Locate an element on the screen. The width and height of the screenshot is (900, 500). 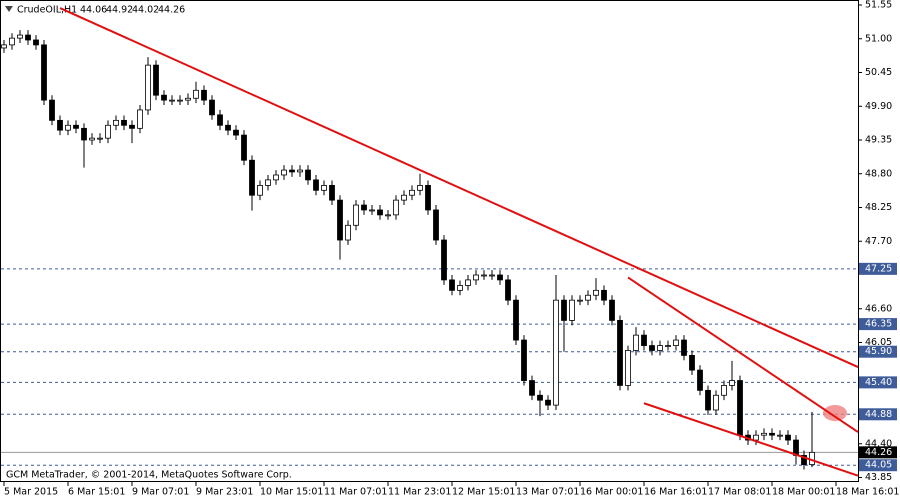
y-tick-label: 49.90 is located at coordinates (878, 106).